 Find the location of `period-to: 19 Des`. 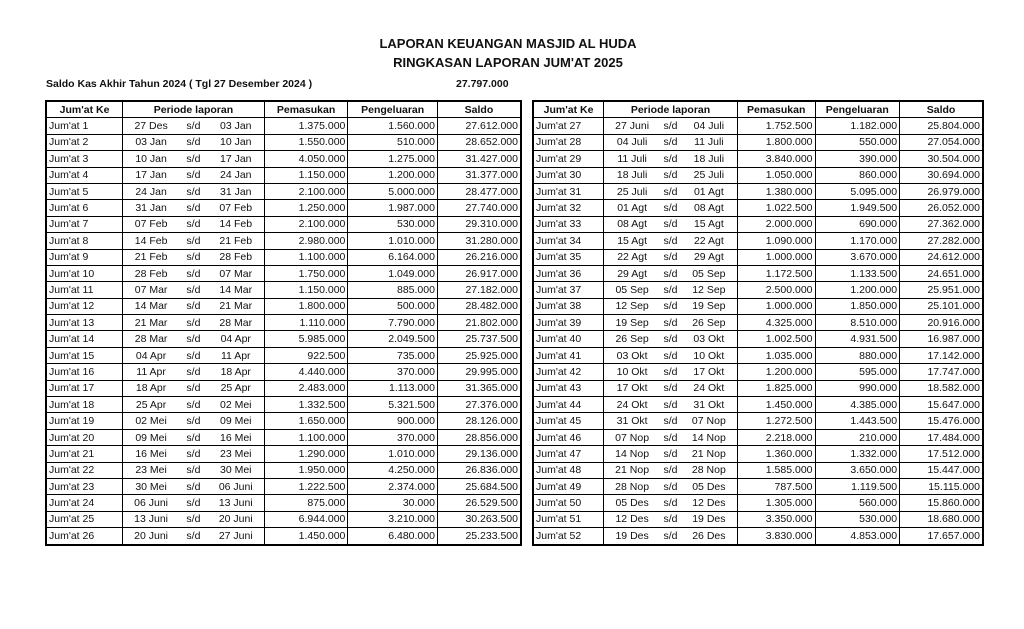

period-to: 19 Des is located at coordinates (709, 519).